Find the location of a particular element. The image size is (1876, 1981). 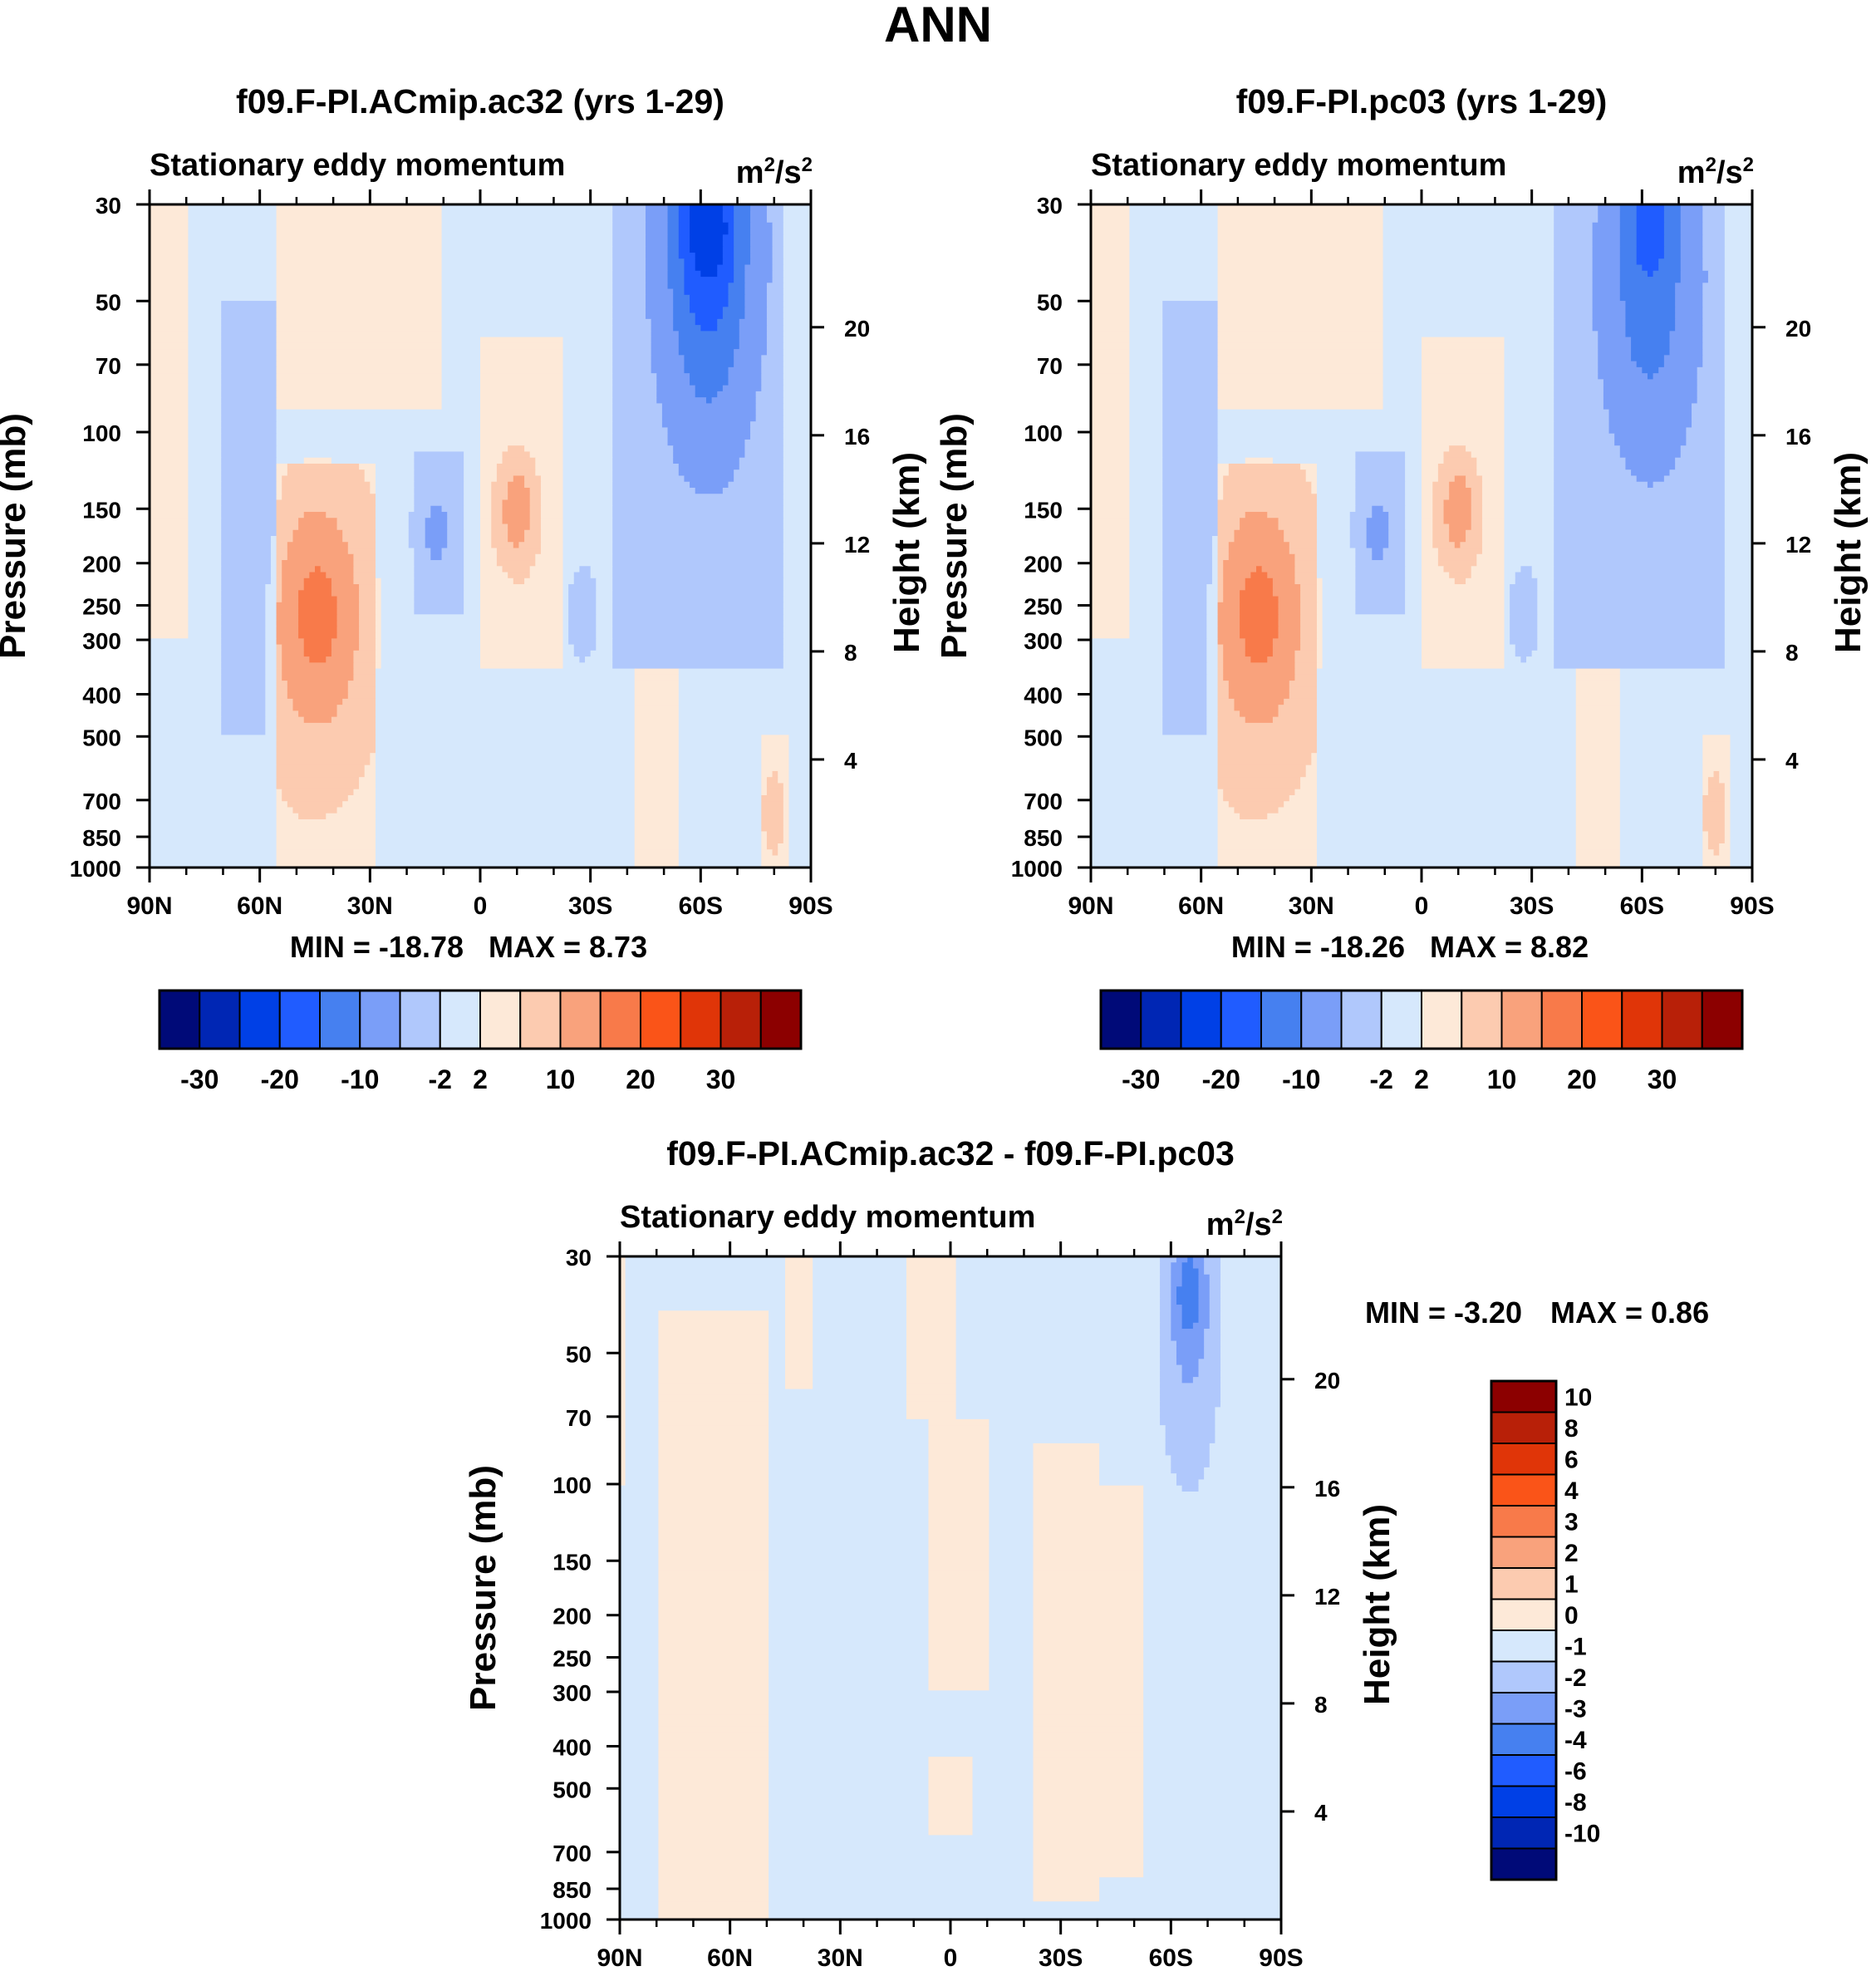

x-tick-label: 0 is located at coordinates (1422, 906).